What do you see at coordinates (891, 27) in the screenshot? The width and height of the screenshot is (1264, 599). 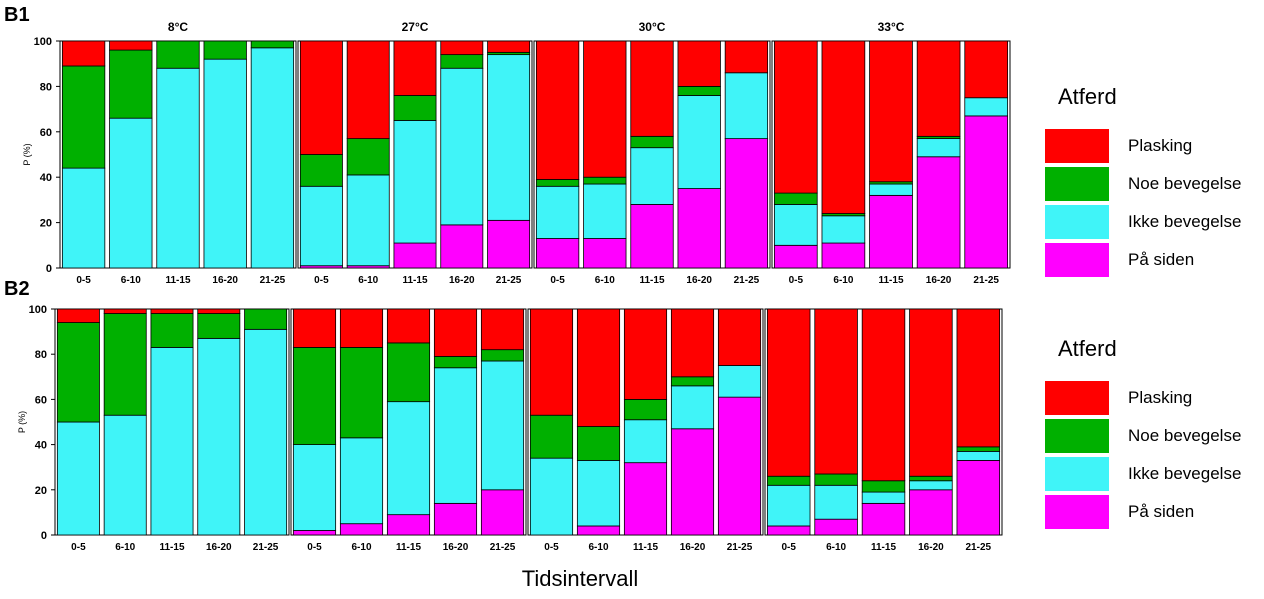 I see `panel-title: 33°C` at bounding box center [891, 27].